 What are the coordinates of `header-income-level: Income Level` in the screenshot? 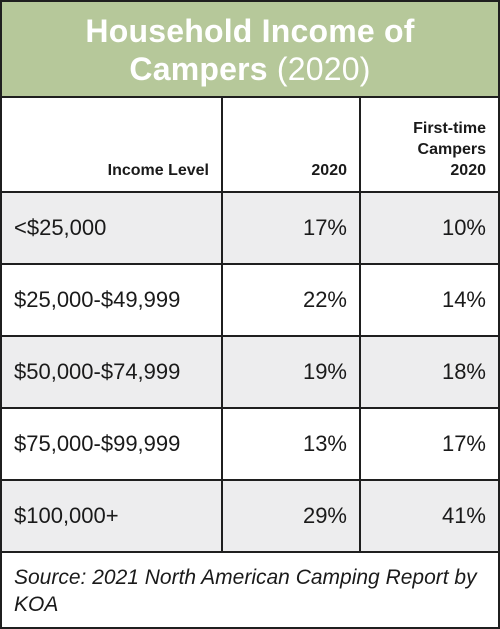 It's located at (112, 145).